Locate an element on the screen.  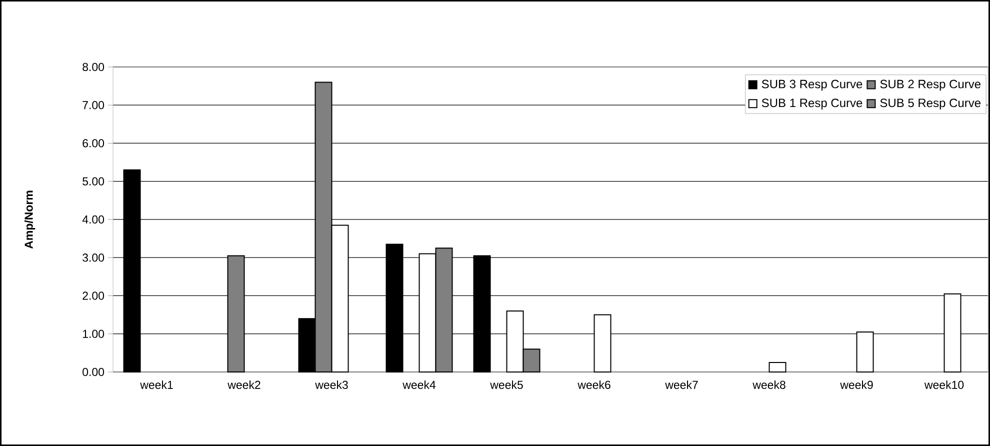
legend-label: SUB 2 Resp Curve is located at coordinates (930, 85).